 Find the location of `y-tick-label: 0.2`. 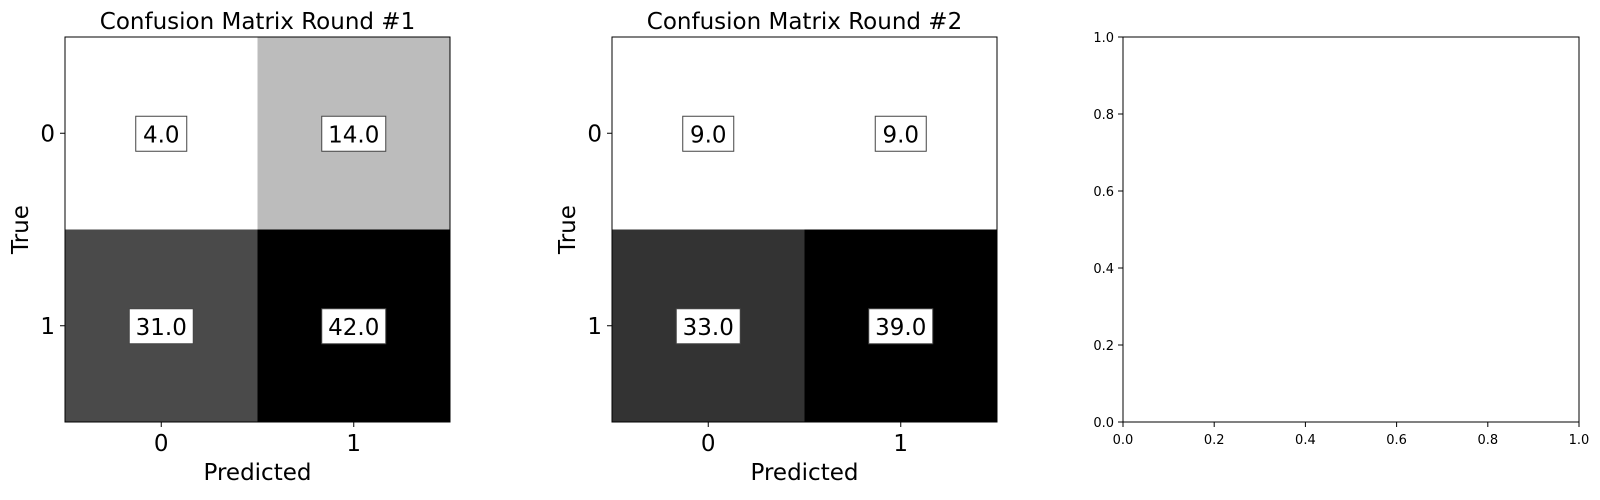

y-tick-label: 0.2 is located at coordinates (1103, 346).